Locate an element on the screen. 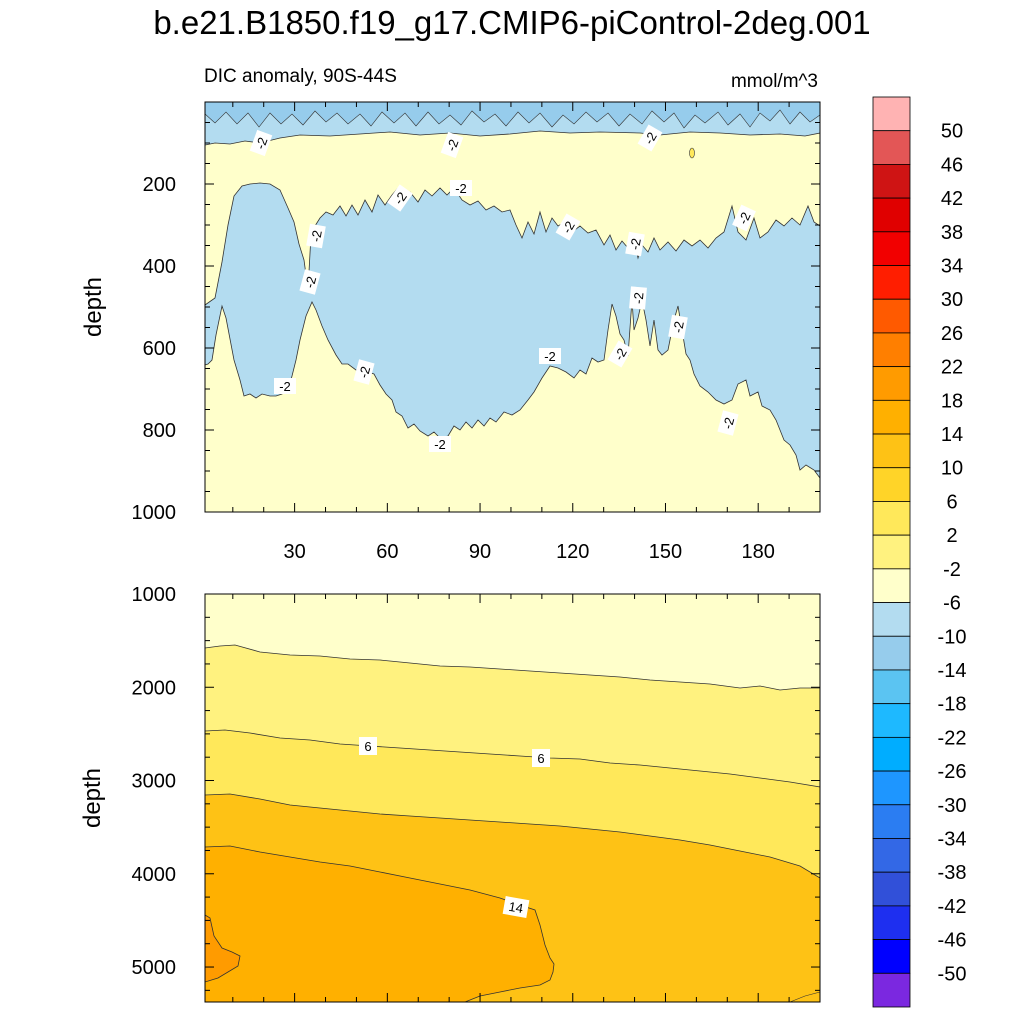 The width and height of the screenshot is (1024, 1024). y-tick-label: 4000 is located at coordinates (154, 875).